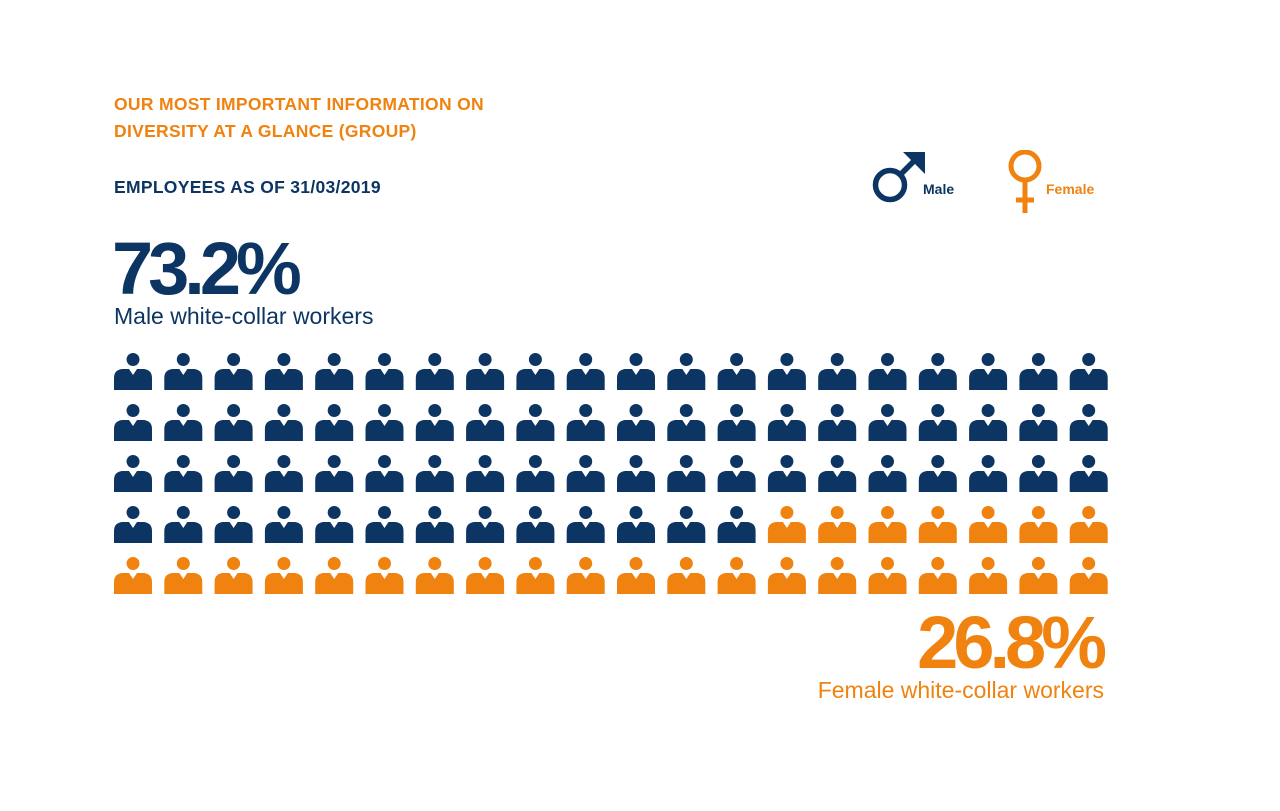 This screenshot has width=1280, height=811. I want to click on page-title-line-1: OUR MOST IMPORTANT INFORMATION ON, so click(299, 104).